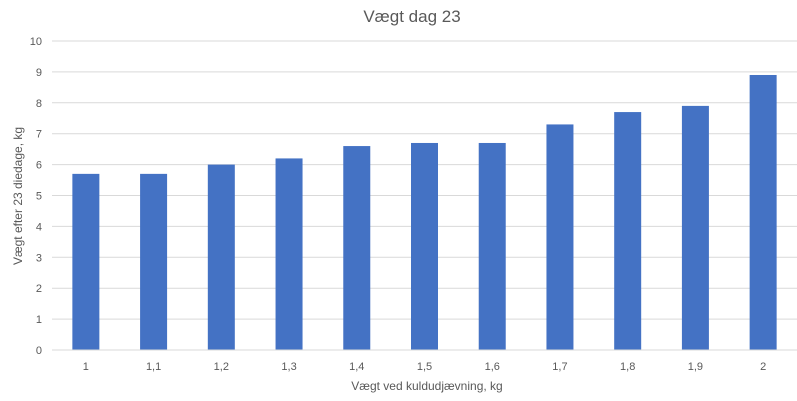 This screenshot has height=401, width=797. I want to click on x-tick-label: 1,5, so click(424, 367).